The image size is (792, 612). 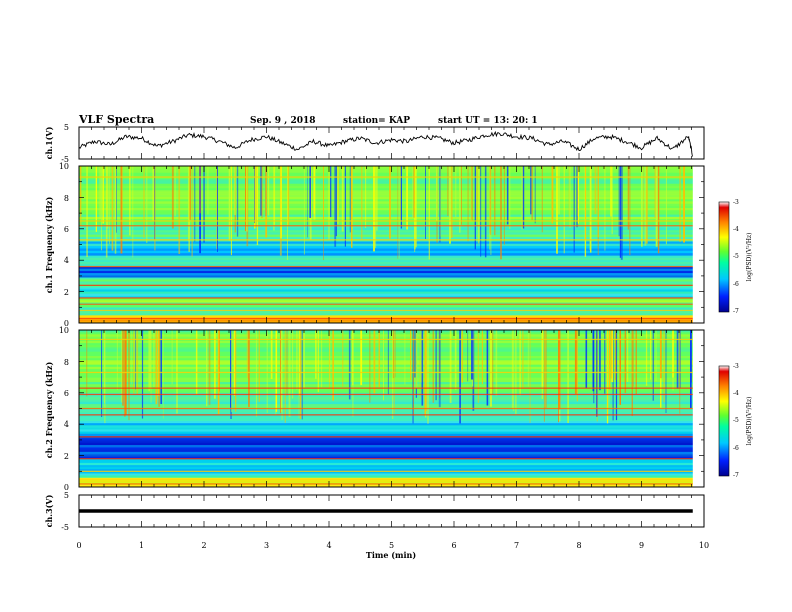 What do you see at coordinates (65, 159) in the screenshot?
I see `ch1-ytick-bottom: -5` at bounding box center [65, 159].